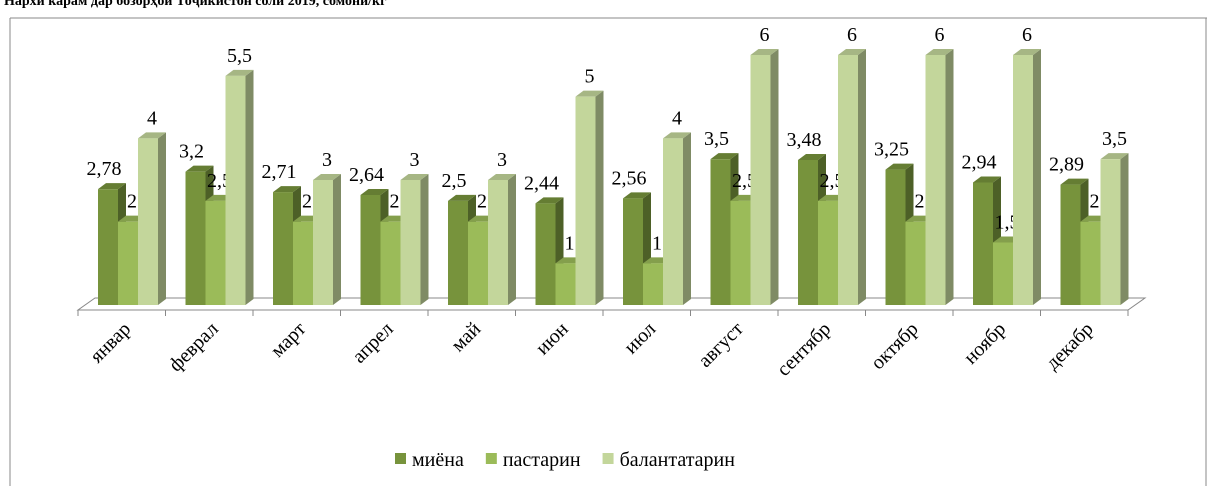 The width and height of the screenshot is (1207, 486). I want to click on legend-swatch, so click(400, 458).